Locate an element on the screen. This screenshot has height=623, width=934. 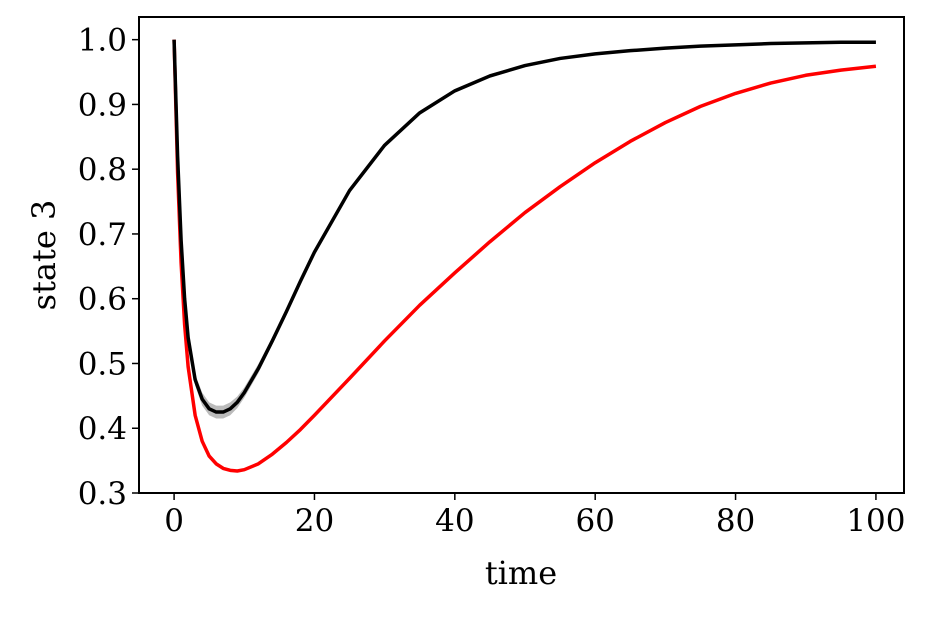
y-tick-label: 1.0 is located at coordinates (102, 41).